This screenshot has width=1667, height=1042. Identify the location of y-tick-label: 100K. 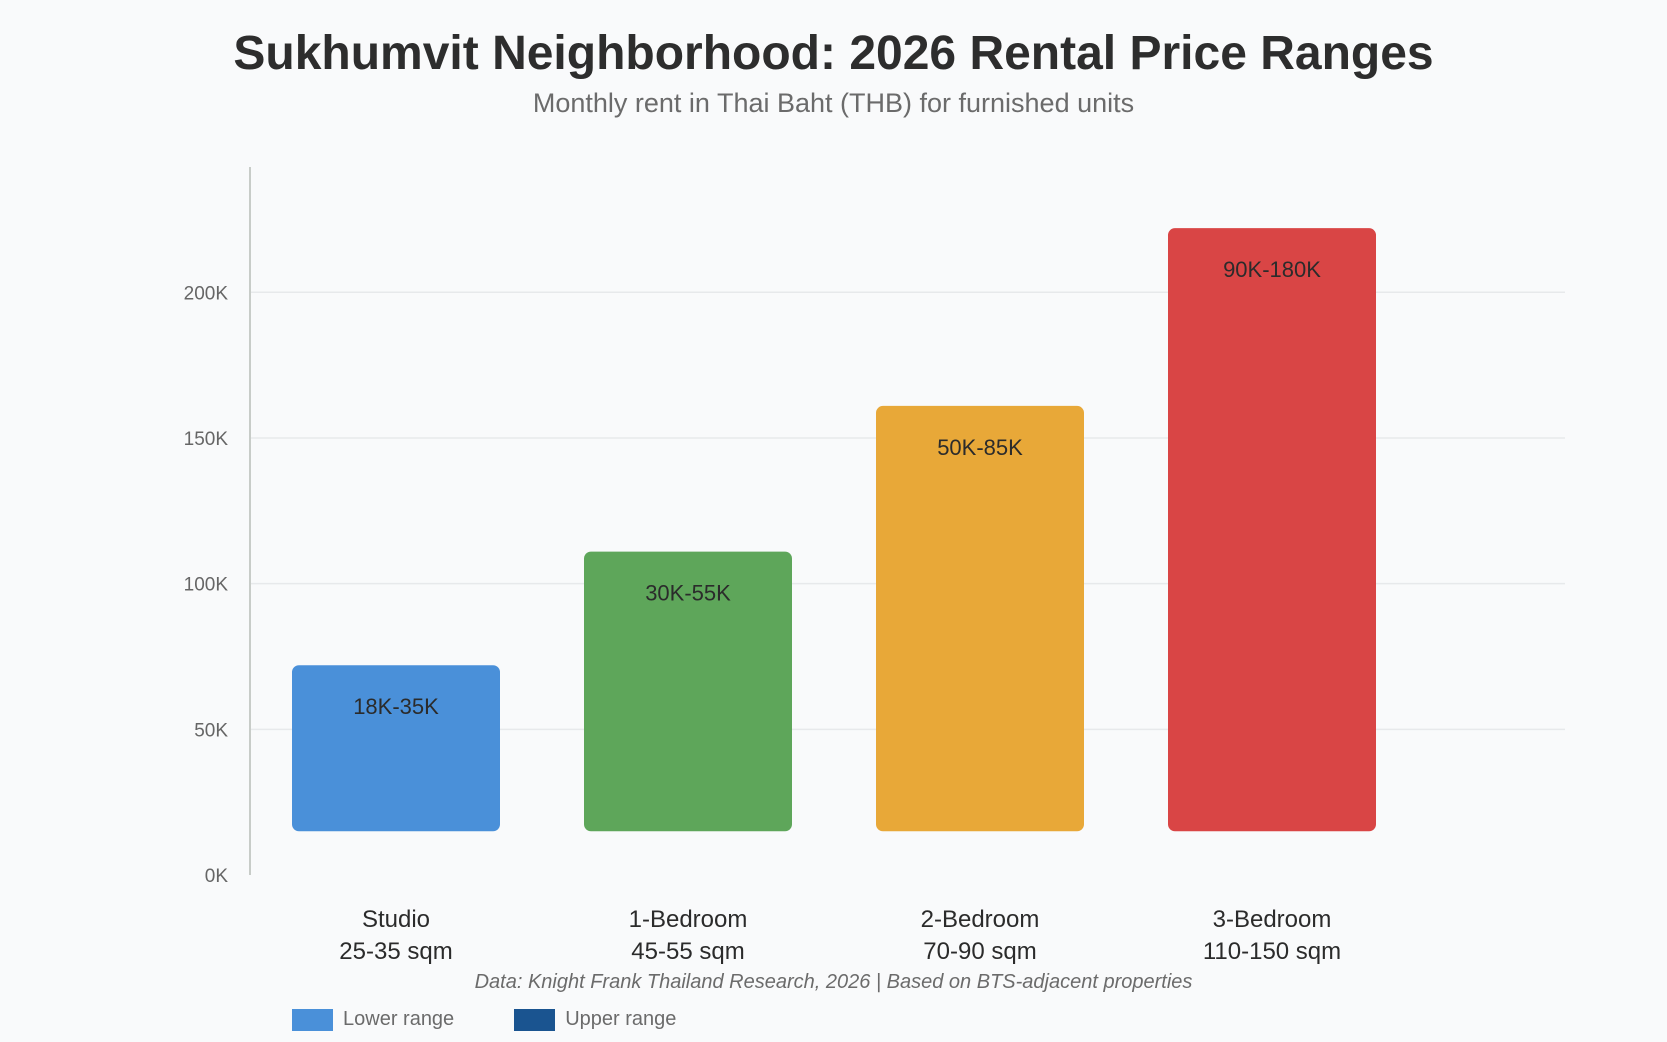
(206, 585).